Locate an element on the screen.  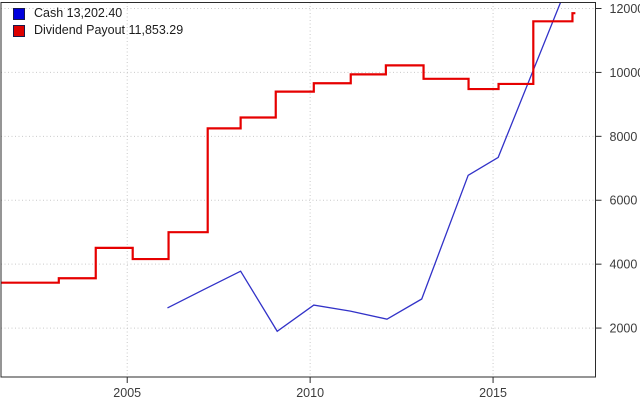
legend-item-dividend-payout: Dividend Payout 11,853.29 is located at coordinates (98, 30).